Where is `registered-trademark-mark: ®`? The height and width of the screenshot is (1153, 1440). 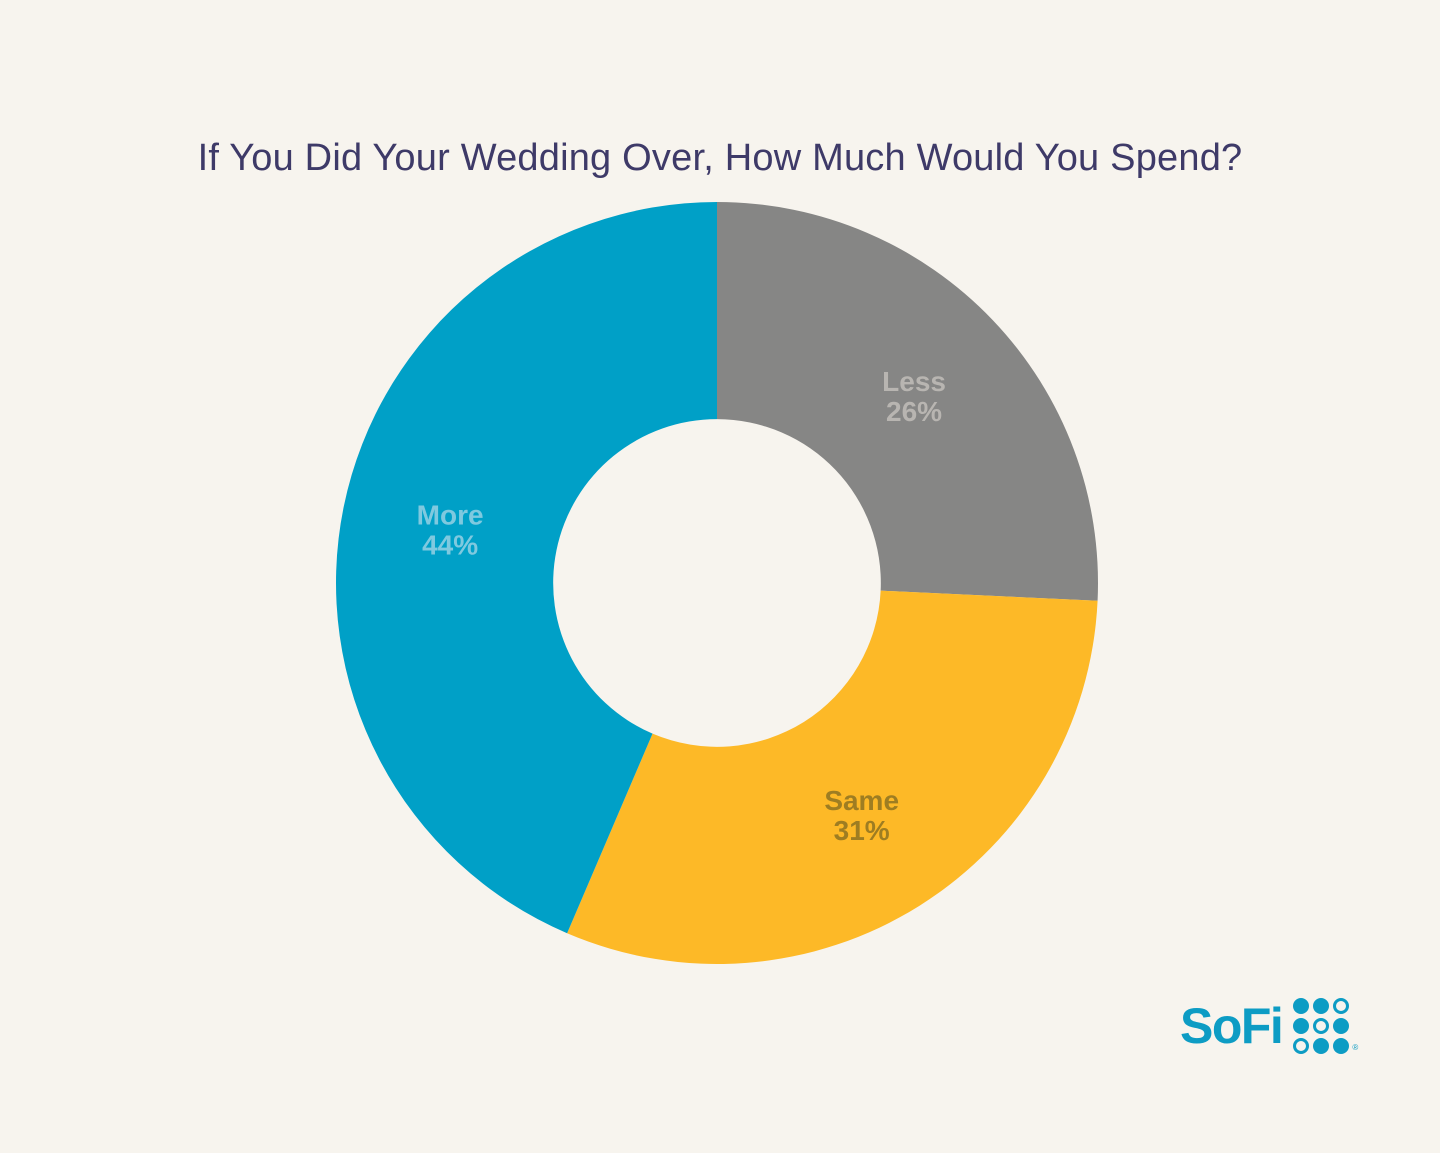
registered-trademark-mark: ® is located at coordinates (1355, 1047).